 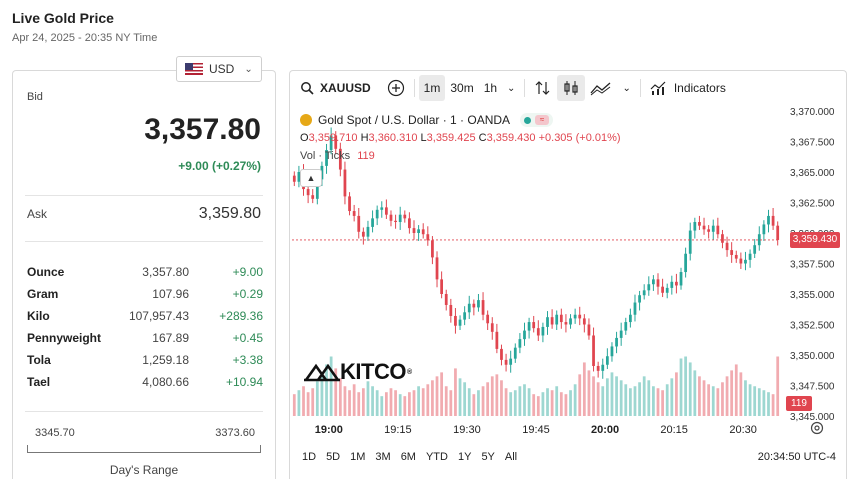 What do you see at coordinates (247, 294) in the screenshot?
I see `unit-change: +0.29` at bounding box center [247, 294].